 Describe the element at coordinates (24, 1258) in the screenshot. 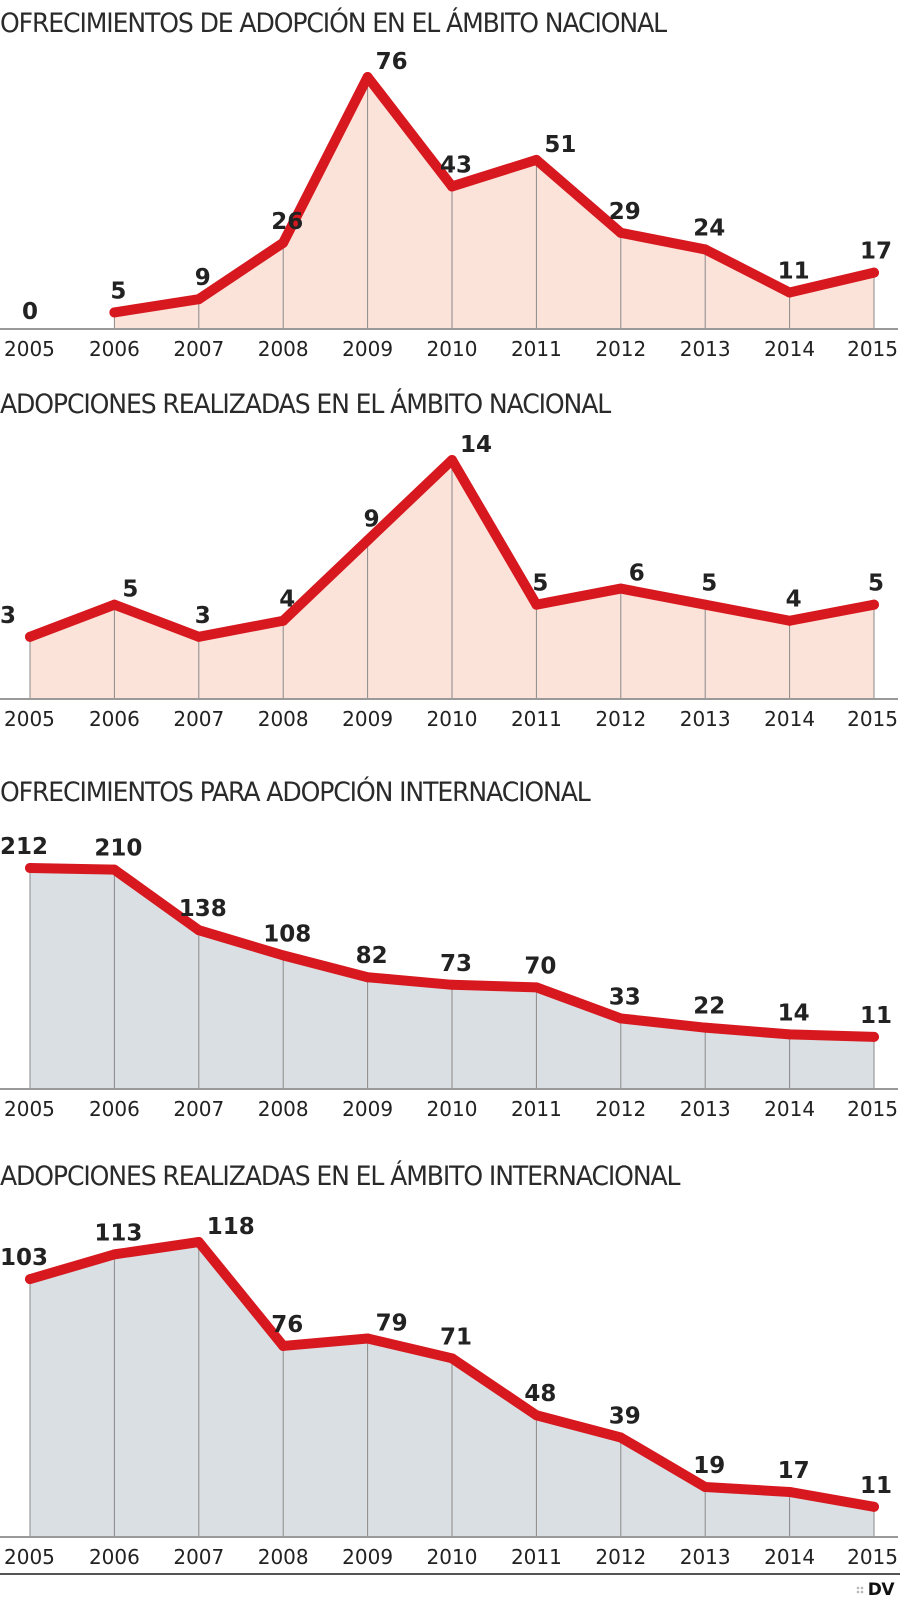

I see `value-label-2005: 103` at that location.